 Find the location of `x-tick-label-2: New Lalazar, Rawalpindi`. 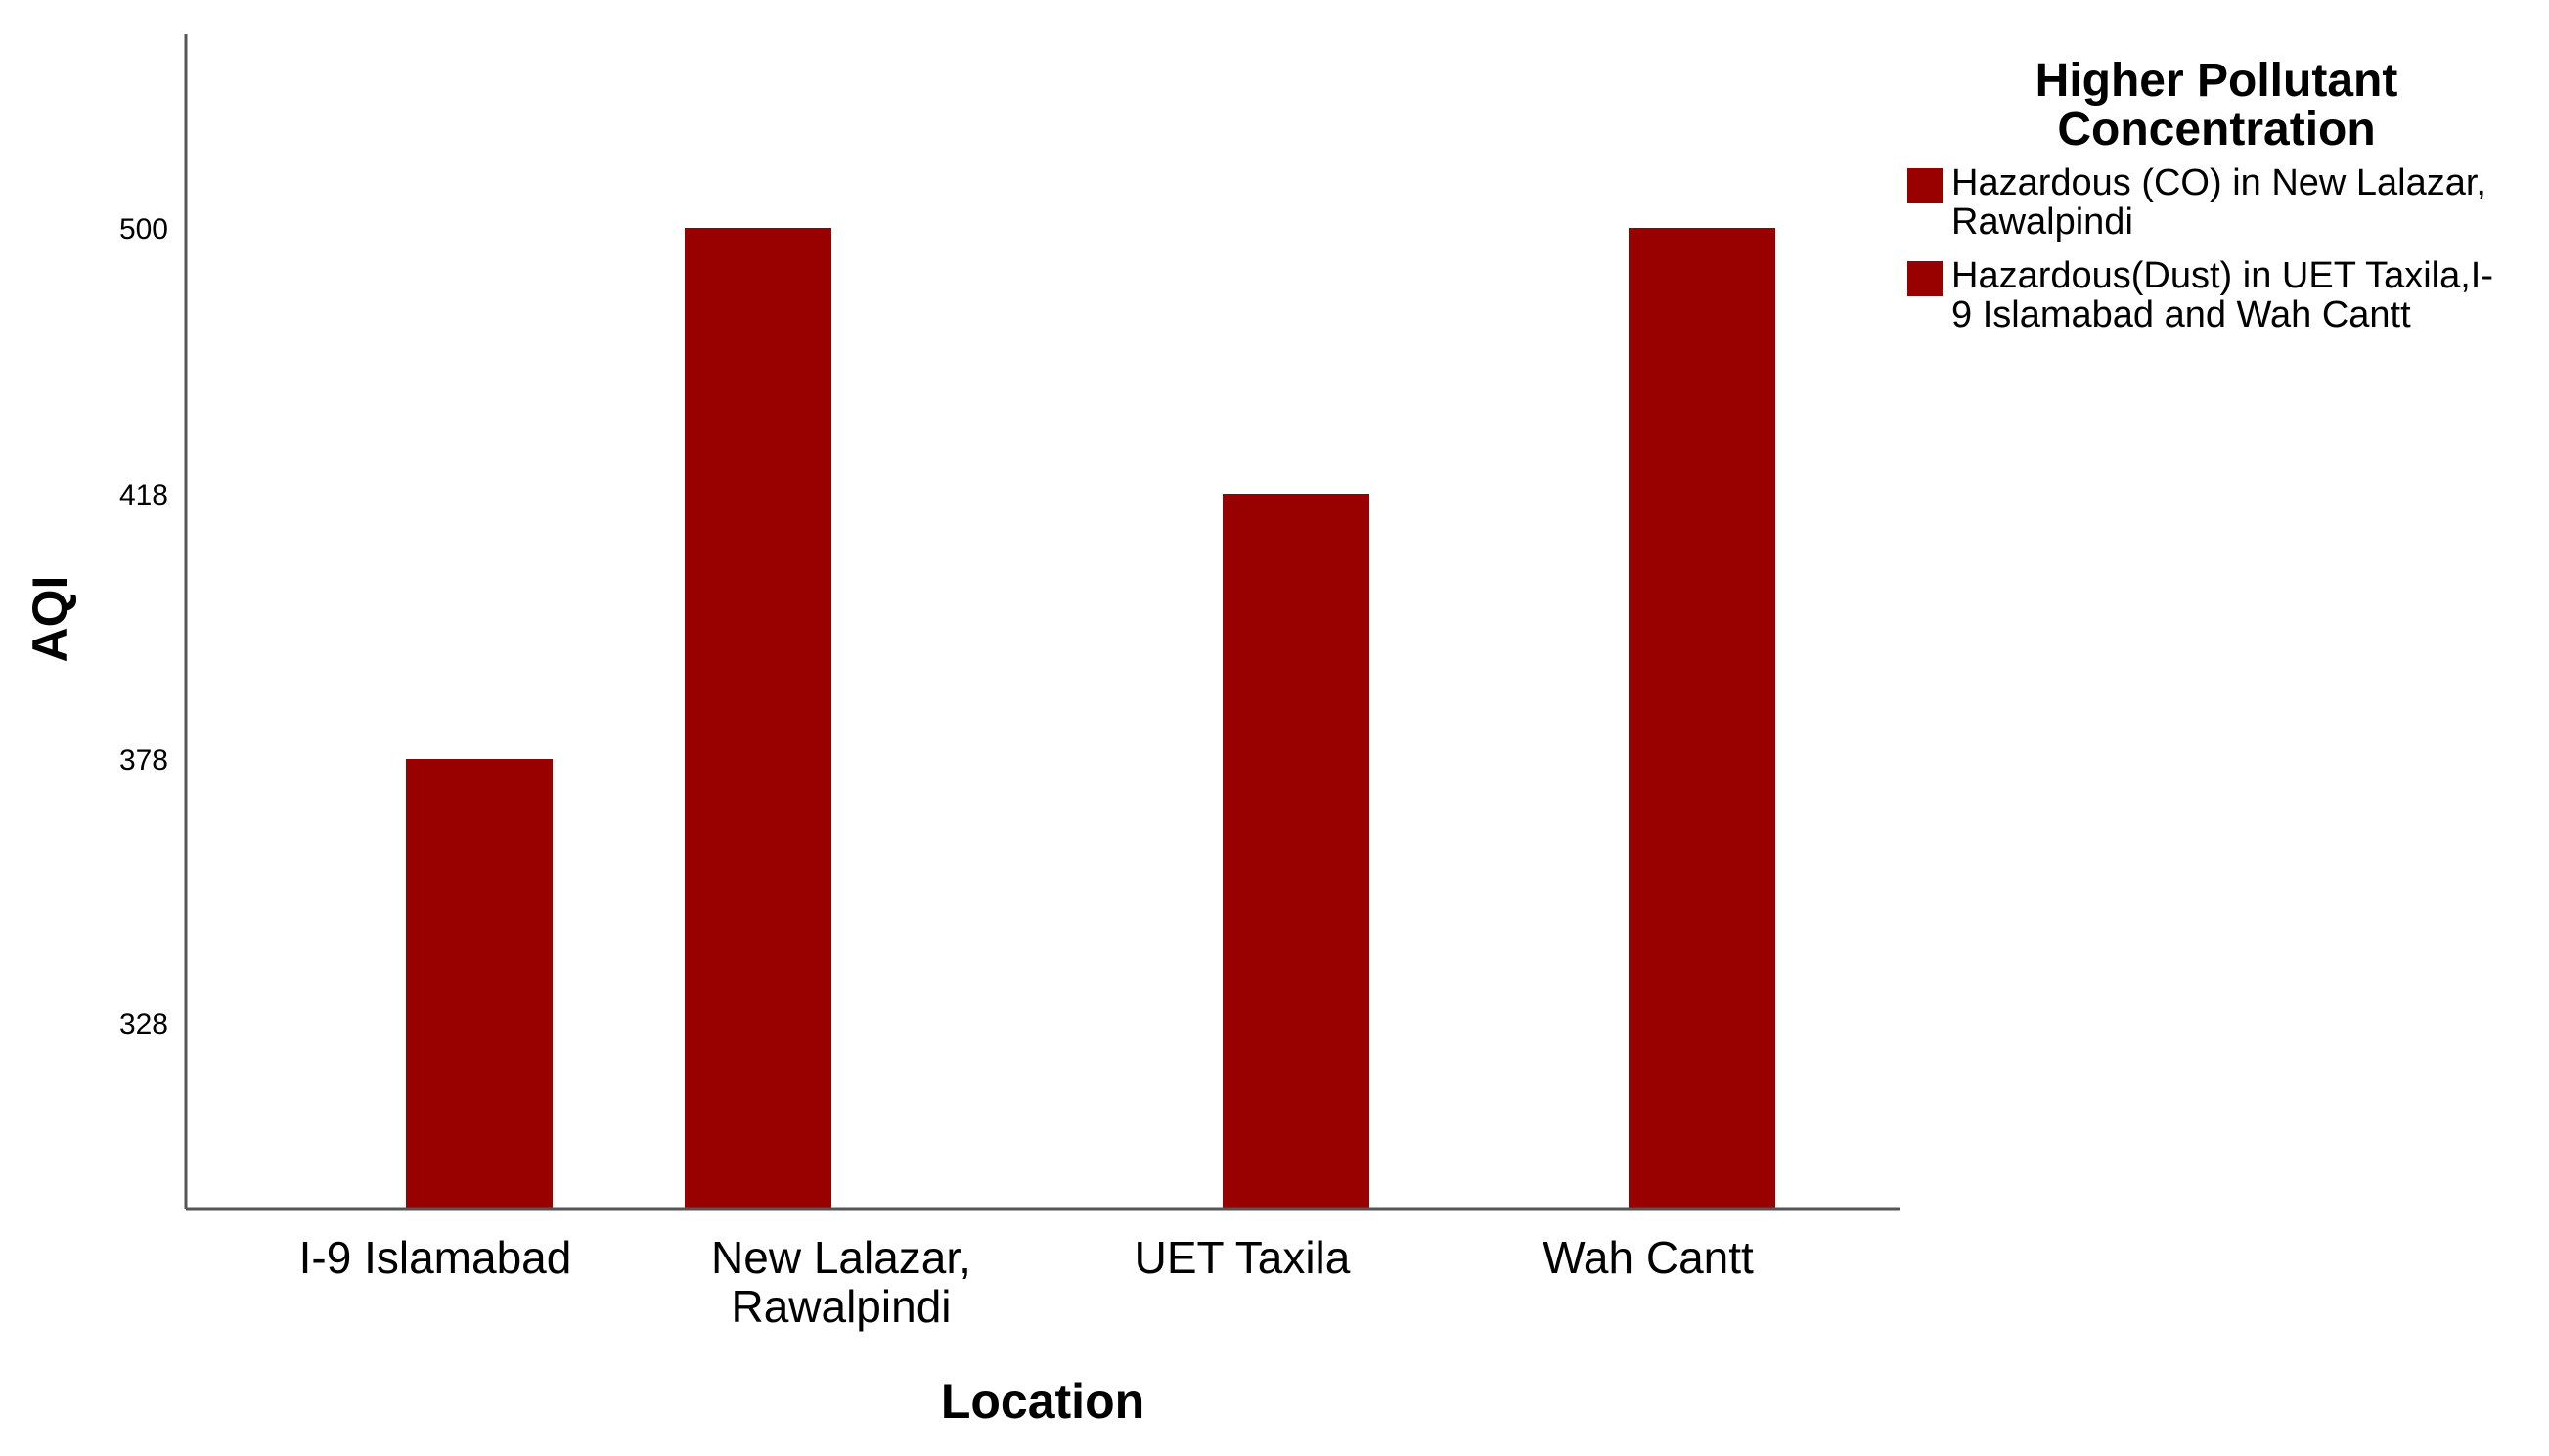

x-tick-label-2: New Lalazar, Rawalpindi is located at coordinates (841, 1282).